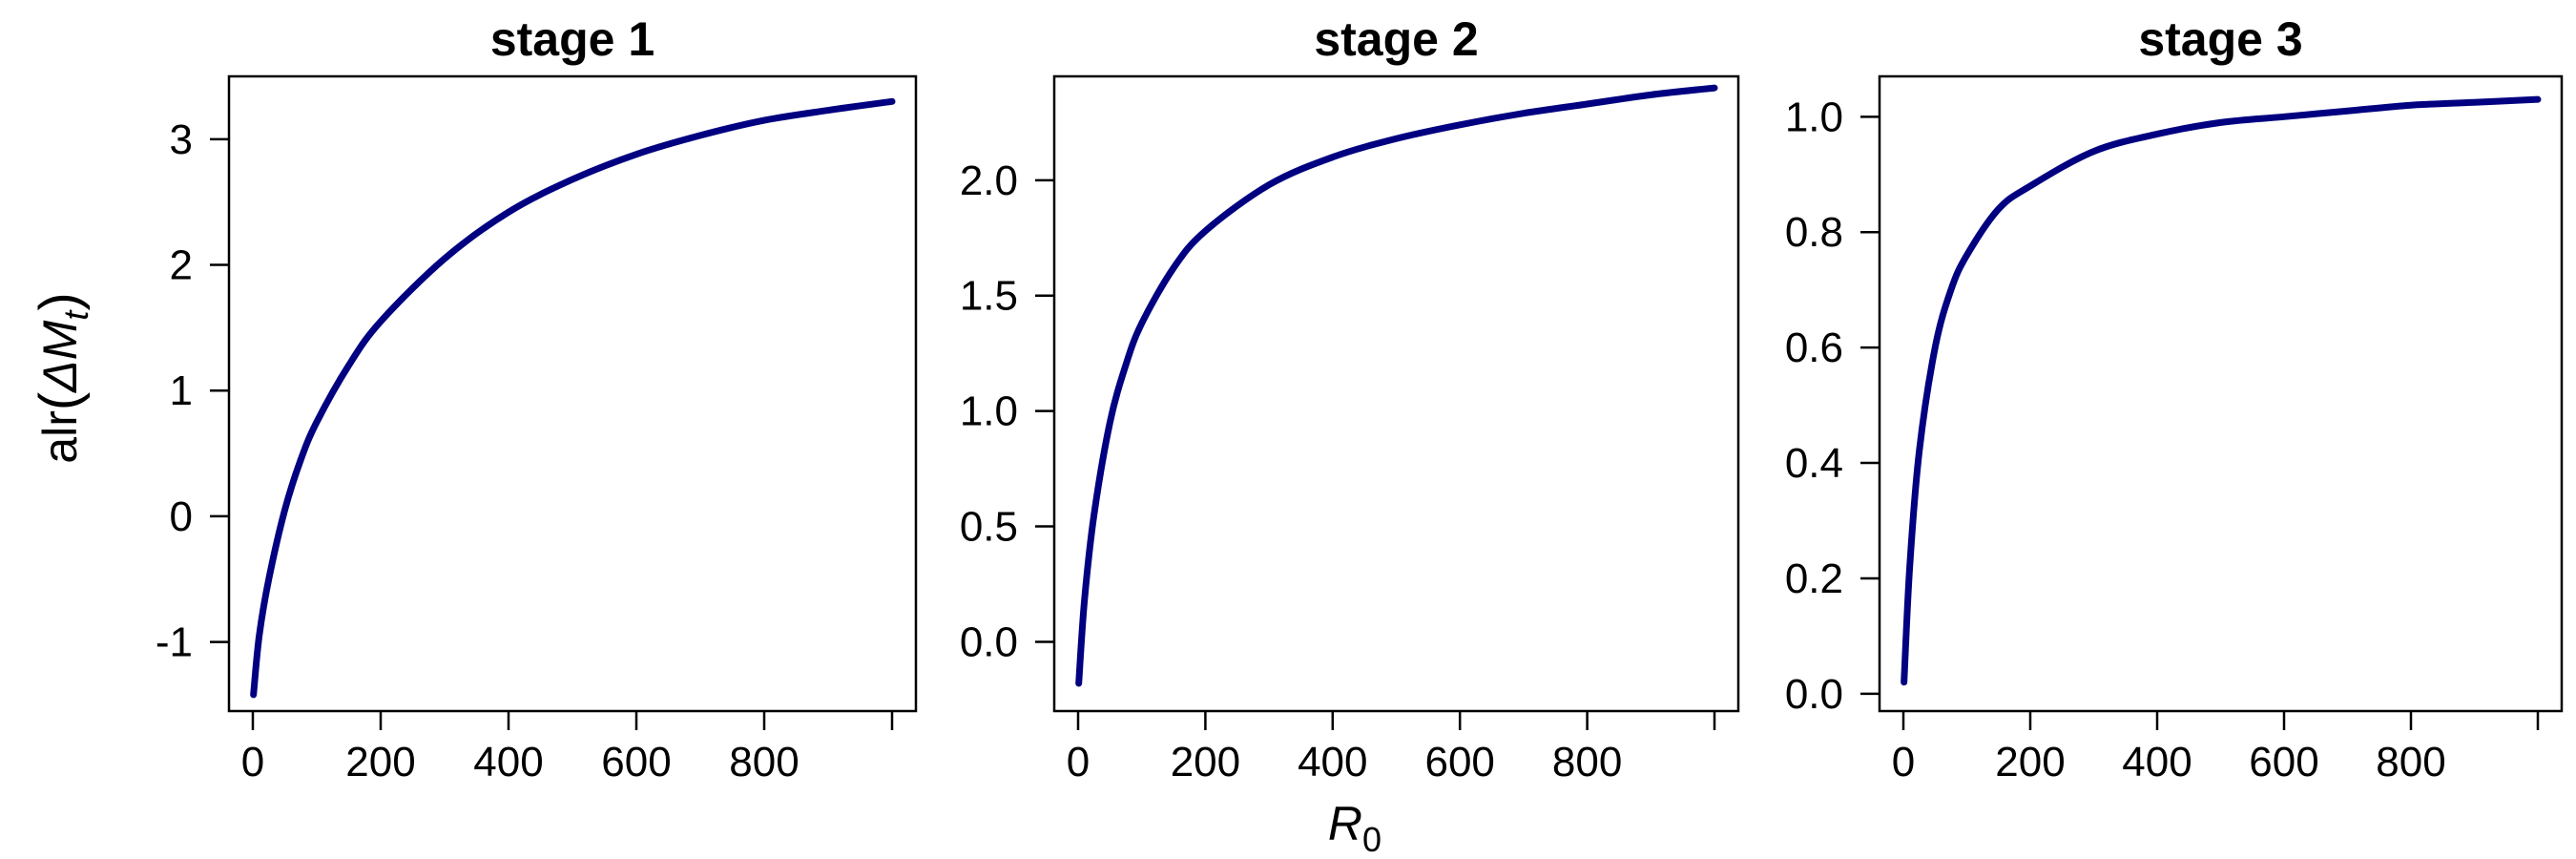  I want to click on y-tick-label: -1, so click(174, 642).